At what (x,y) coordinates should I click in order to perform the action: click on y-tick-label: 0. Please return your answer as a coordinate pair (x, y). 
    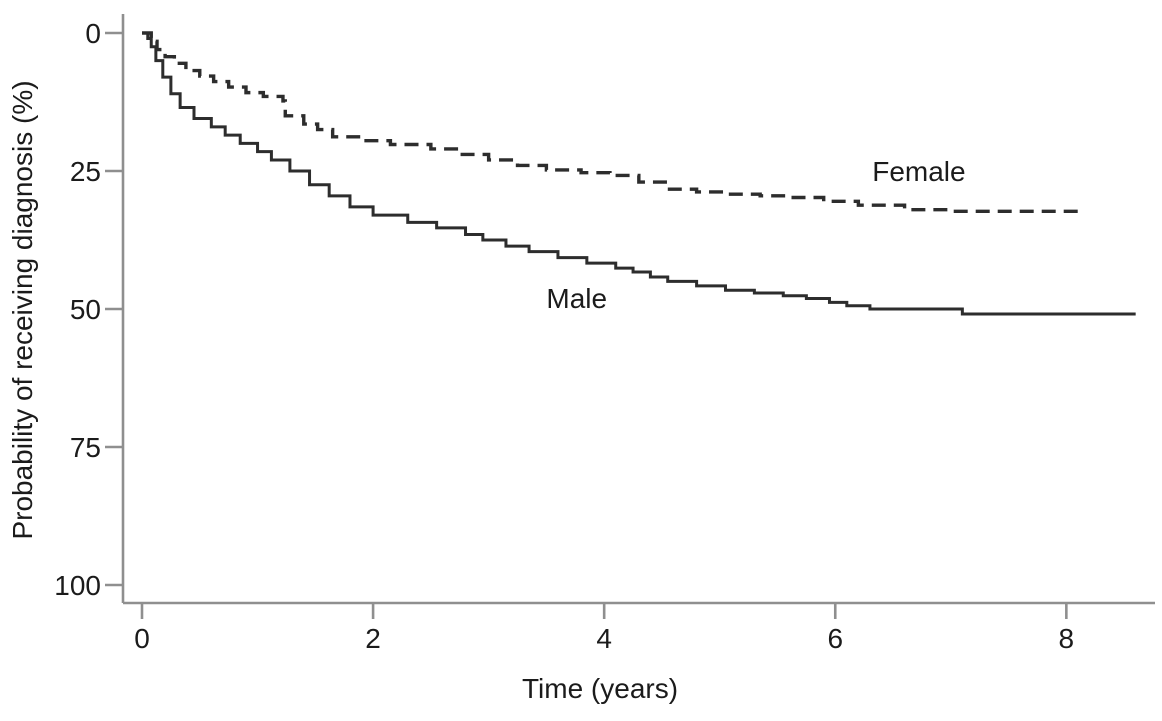
    Looking at the image, I should click on (93, 33).